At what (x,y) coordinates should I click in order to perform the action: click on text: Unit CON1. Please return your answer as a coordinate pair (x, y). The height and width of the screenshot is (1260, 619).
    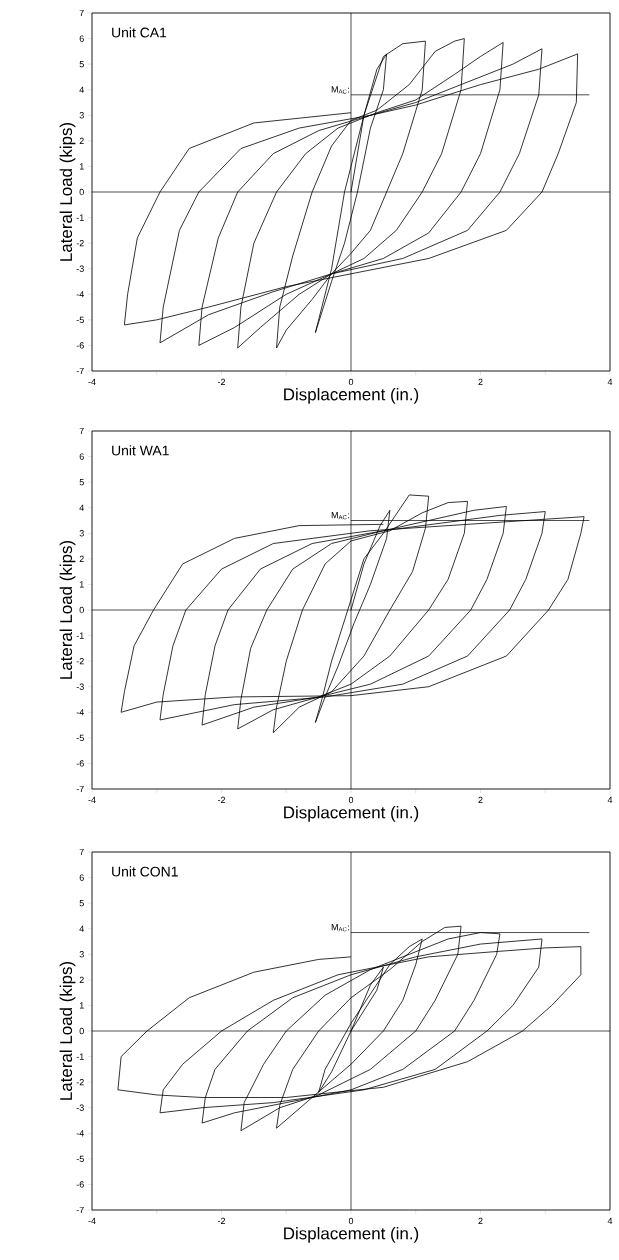
    Looking at the image, I should click on (145, 871).